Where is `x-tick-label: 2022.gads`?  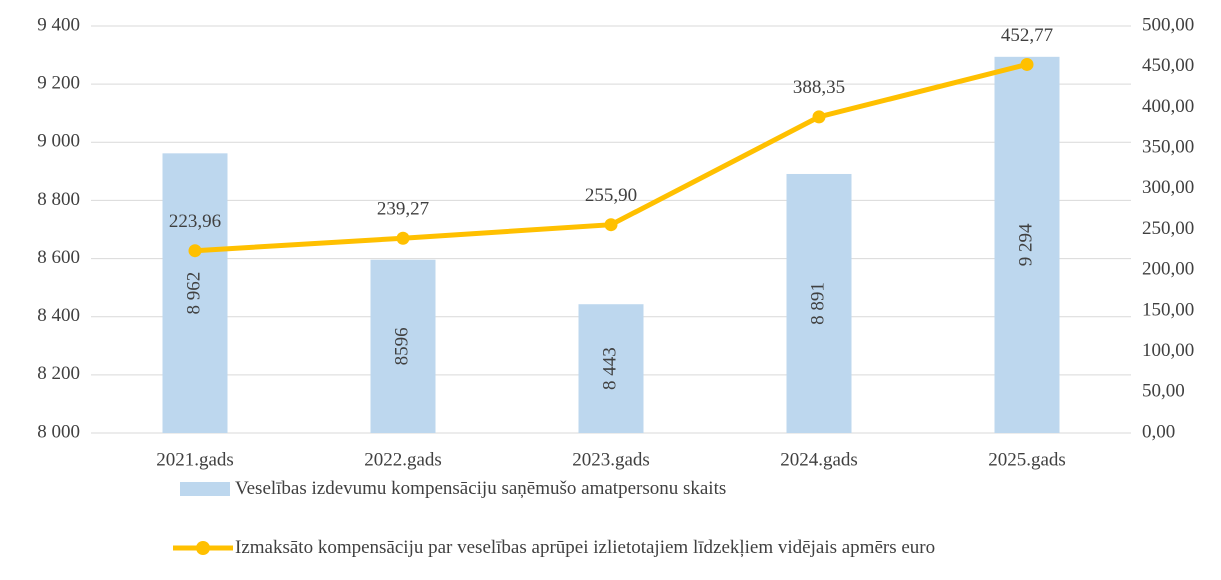
x-tick-label: 2022.gads is located at coordinates (403, 459).